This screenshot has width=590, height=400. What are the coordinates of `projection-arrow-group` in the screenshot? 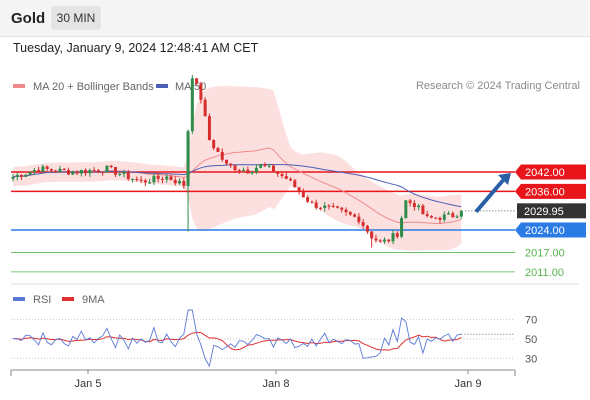 It's located at (492, 193).